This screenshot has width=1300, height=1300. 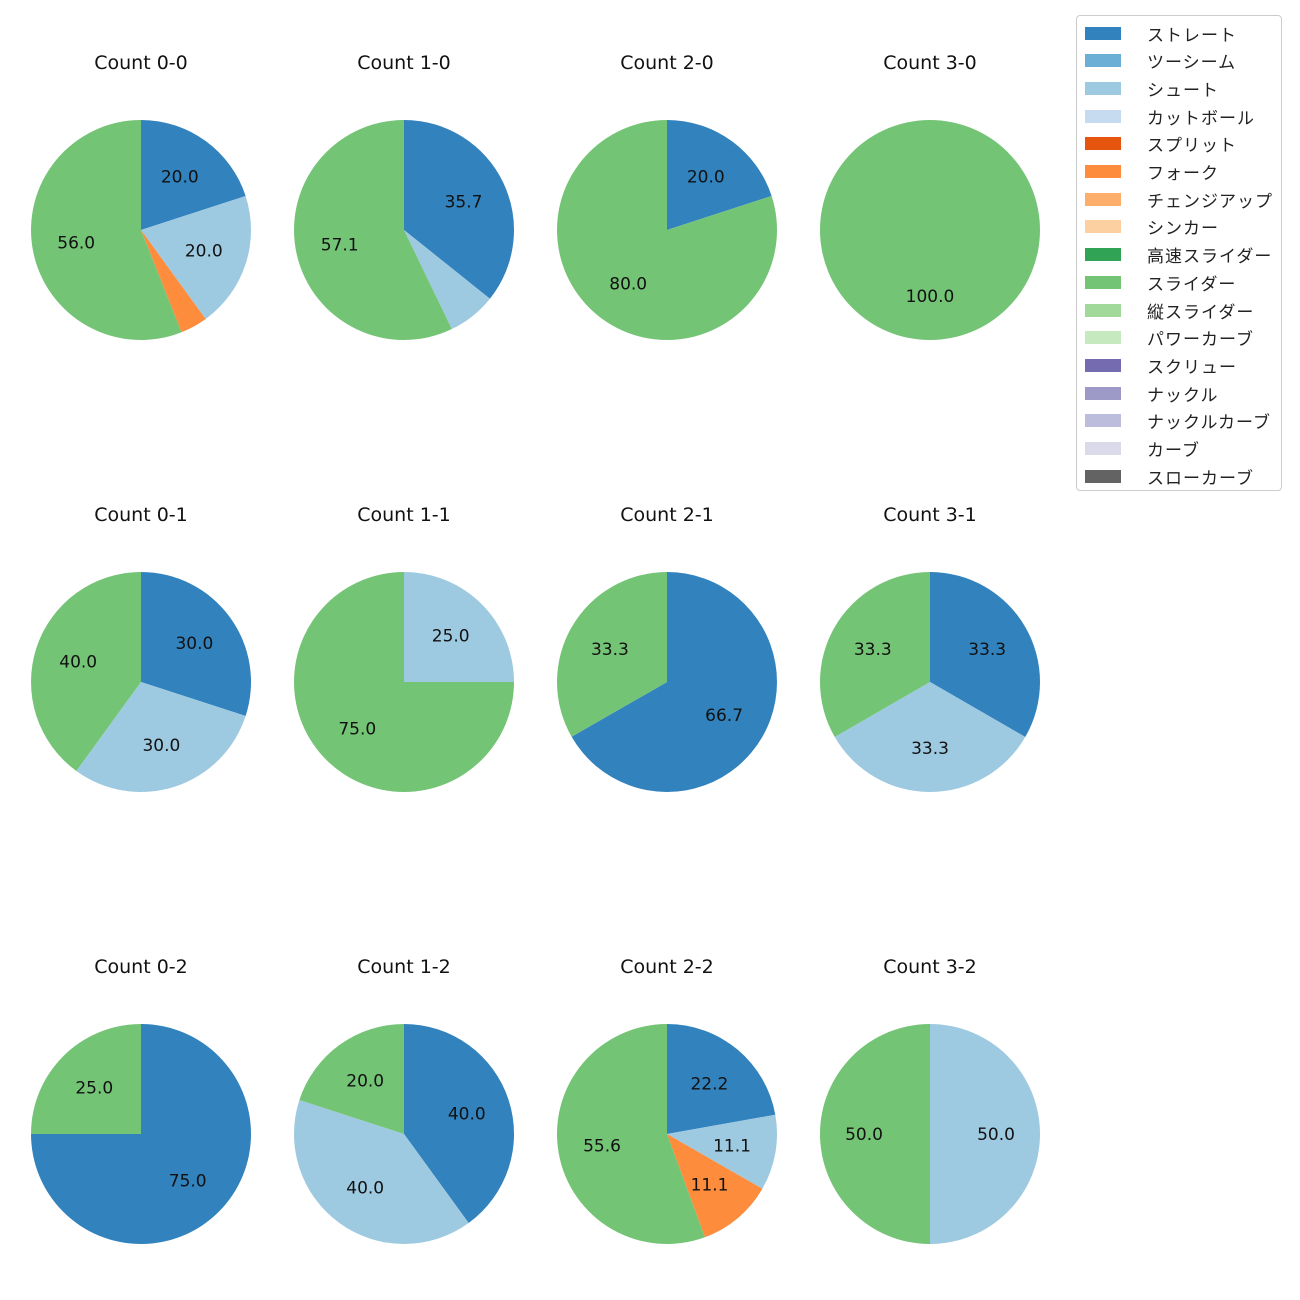 What do you see at coordinates (464, 202) in the screenshot?
I see `pie-data-label: 35.7` at bounding box center [464, 202].